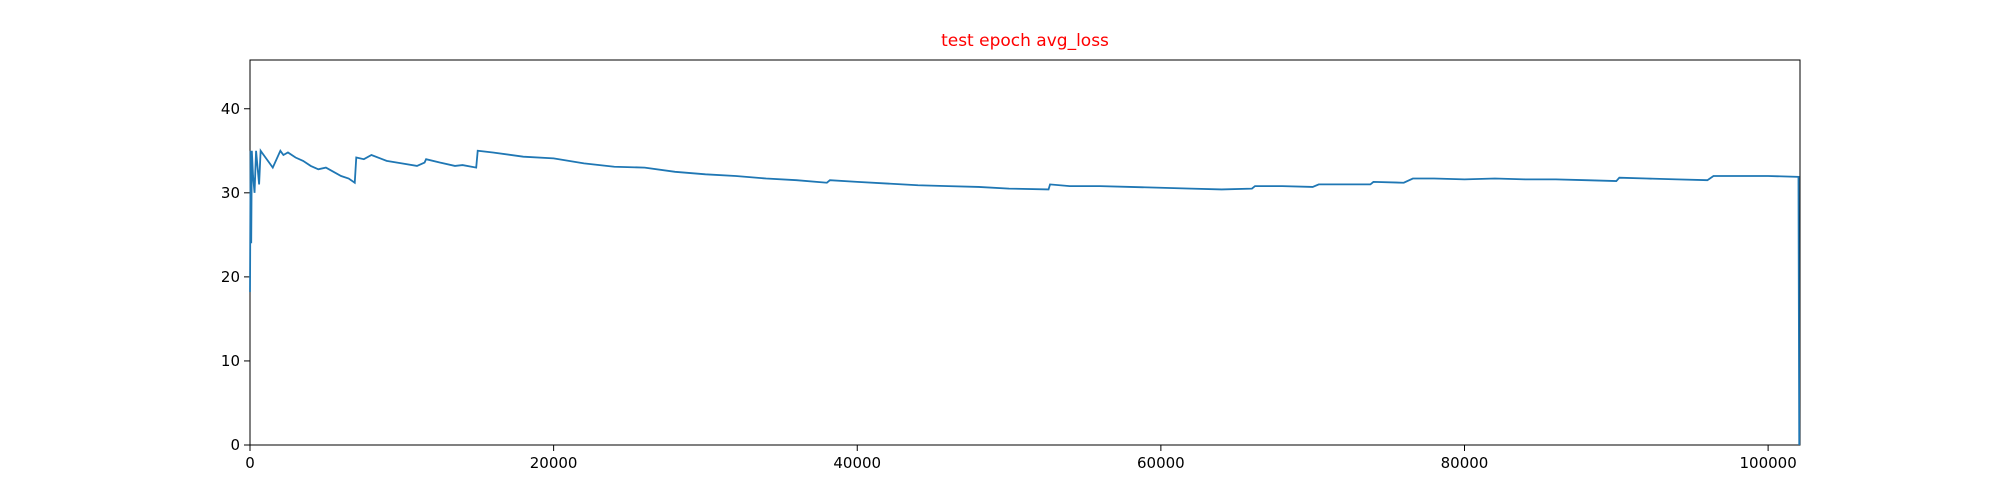 Image resolution: width=2000 pixels, height=500 pixels. Describe the element at coordinates (1767, 463) in the screenshot. I see `x-tick-label: 100000` at that location.